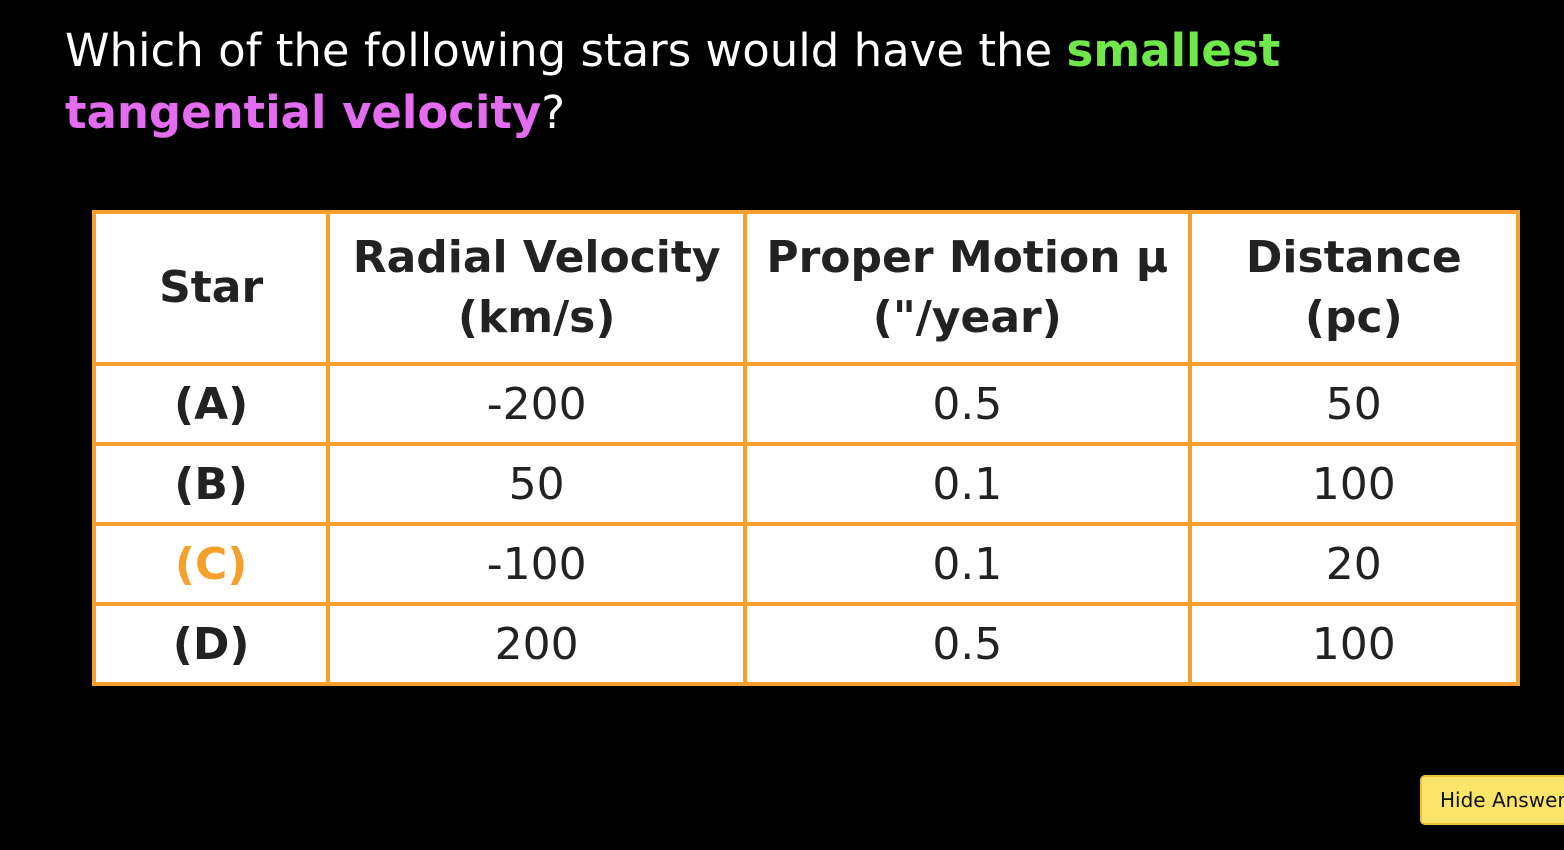 This screenshot has width=1564, height=850. I want to click on header-line: Radial Velocity, so click(536, 257).